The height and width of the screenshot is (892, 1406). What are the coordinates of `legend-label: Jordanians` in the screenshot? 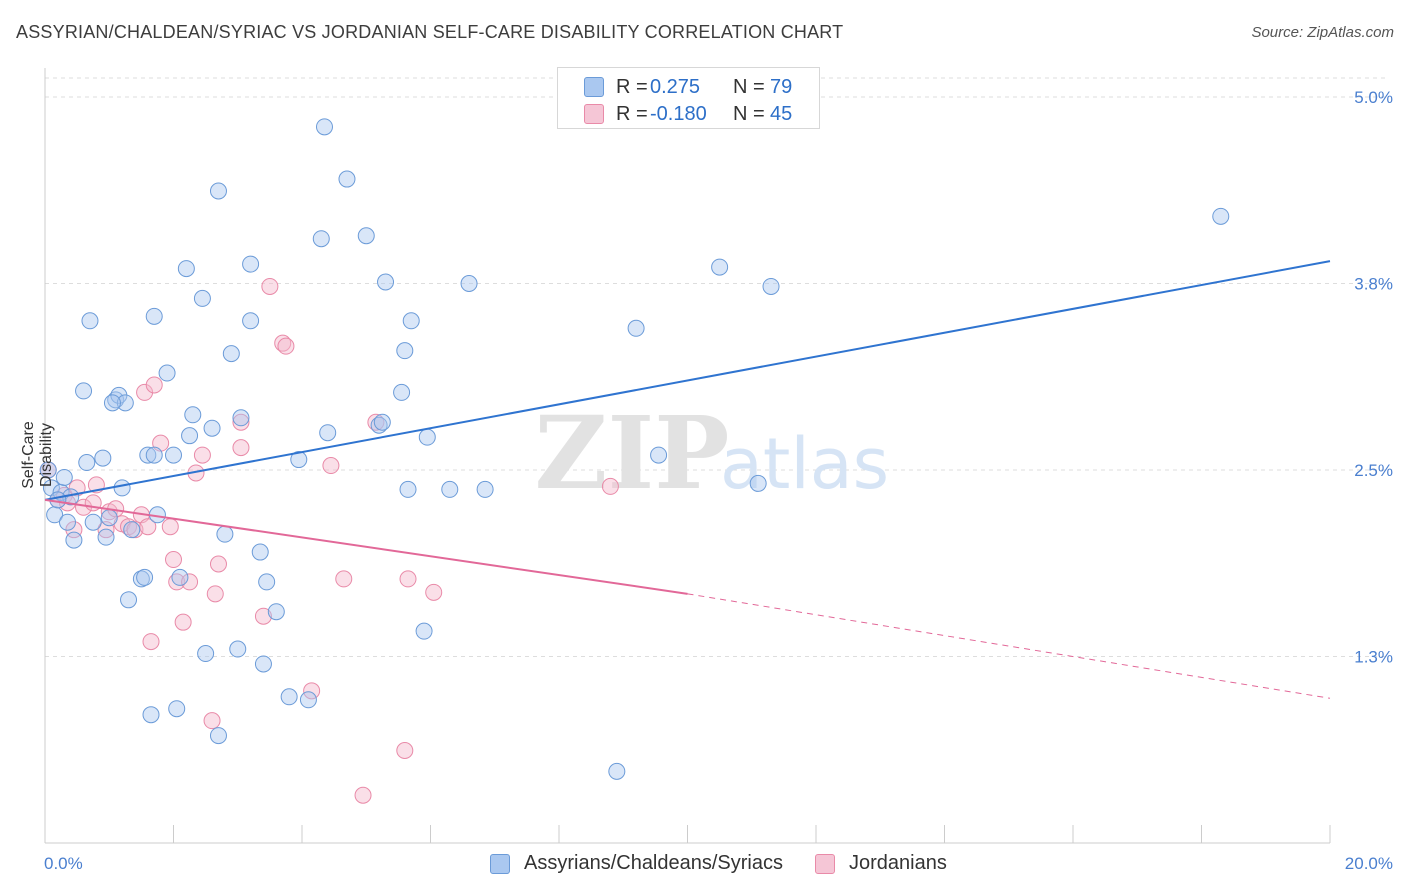 It's located at (898, 863).